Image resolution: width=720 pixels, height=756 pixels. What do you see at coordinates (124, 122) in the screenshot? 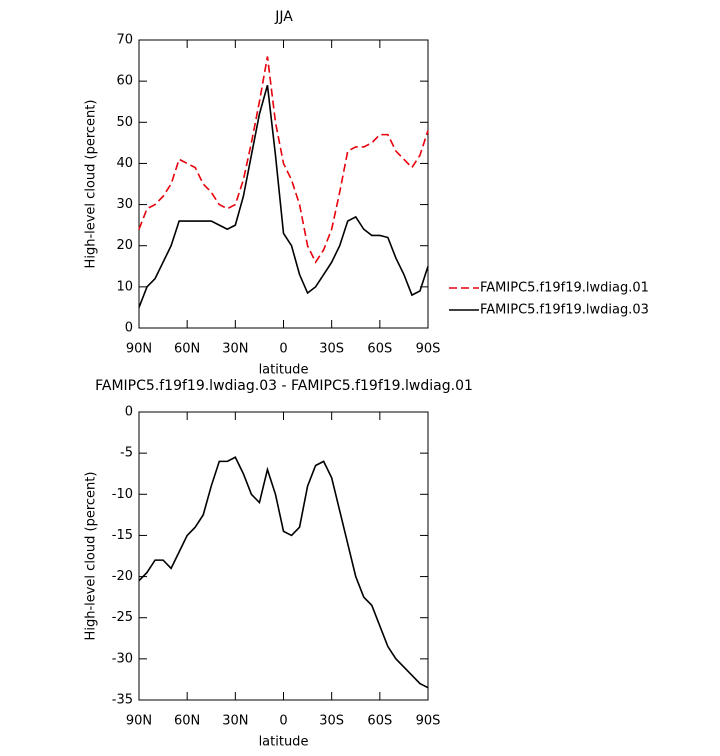
I see `y-tick-label: 50` at bounding box center [124, 122].